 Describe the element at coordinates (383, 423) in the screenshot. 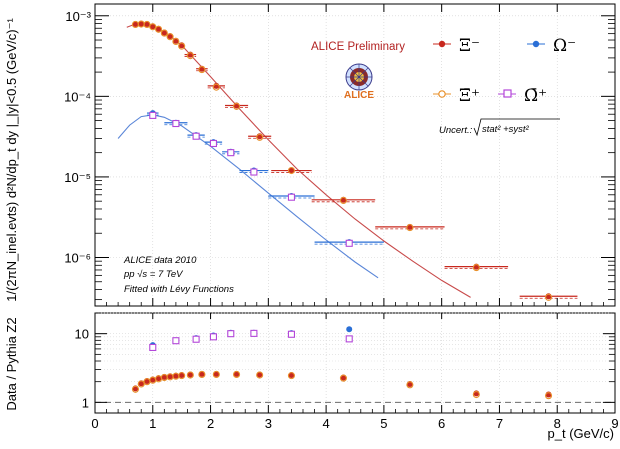

I see `x-tick-label: 5` at that location.